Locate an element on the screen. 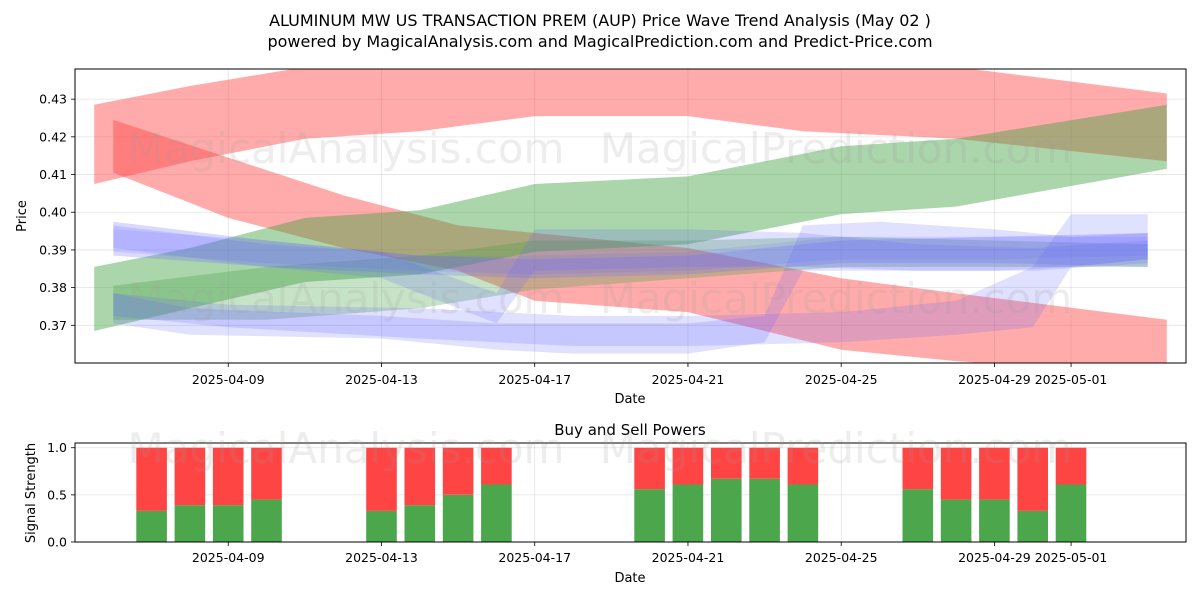 The height and width of the screenshot is (600, 1200). watermark-prediction-top: MagicalPrediction.com is located at coordinates (836, 148).